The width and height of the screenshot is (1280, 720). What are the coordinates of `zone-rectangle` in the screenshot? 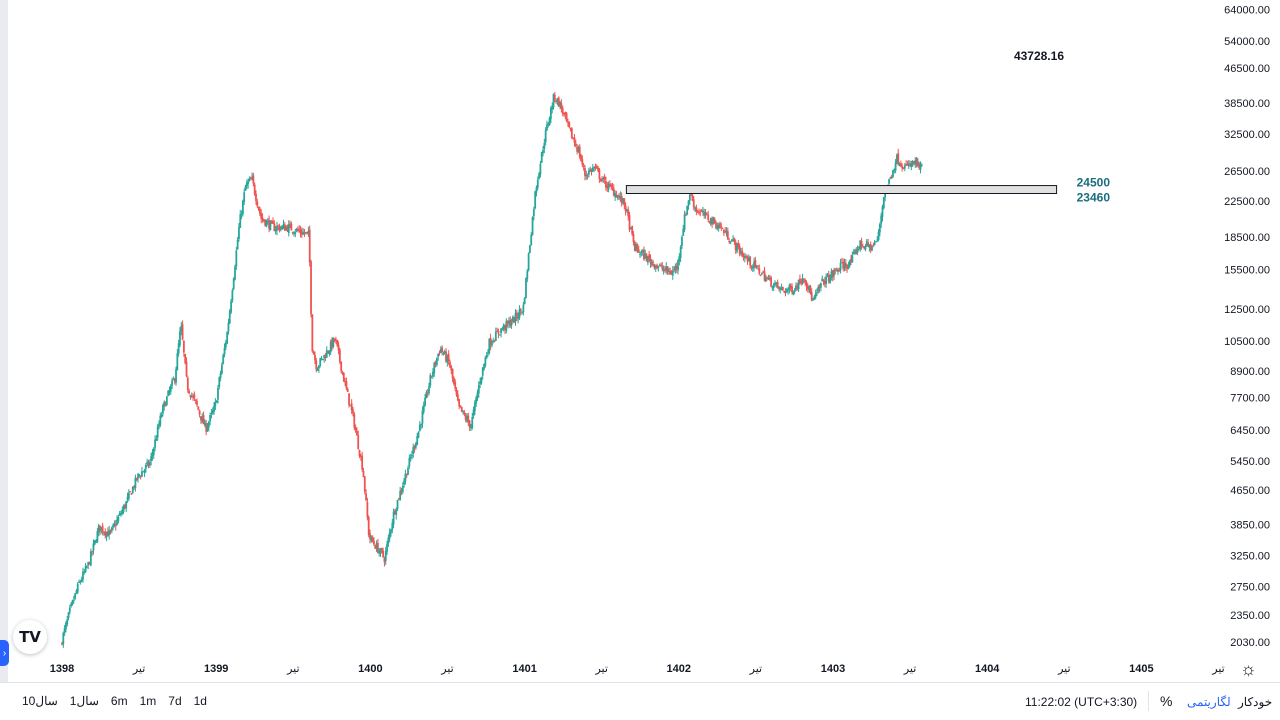 It's located at (841, 190).